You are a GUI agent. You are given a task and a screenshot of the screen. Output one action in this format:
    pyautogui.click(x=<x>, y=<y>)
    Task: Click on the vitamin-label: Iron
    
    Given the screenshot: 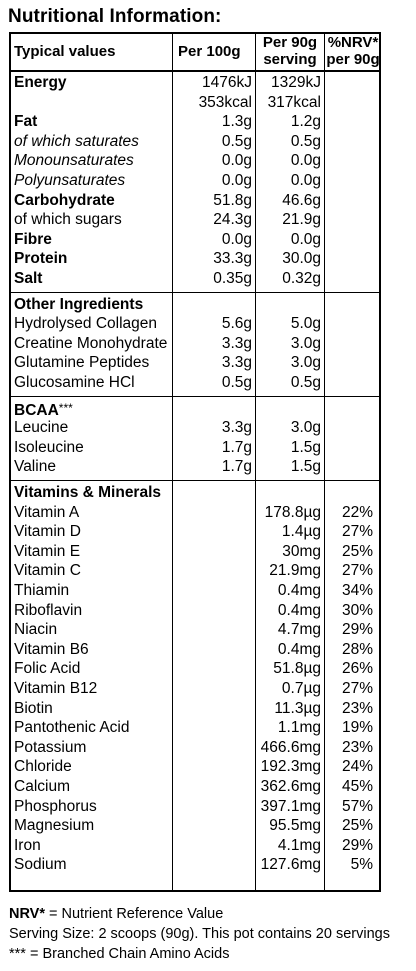 What is the action you would take?
    pyautogui.click(x=27, y=845)
    